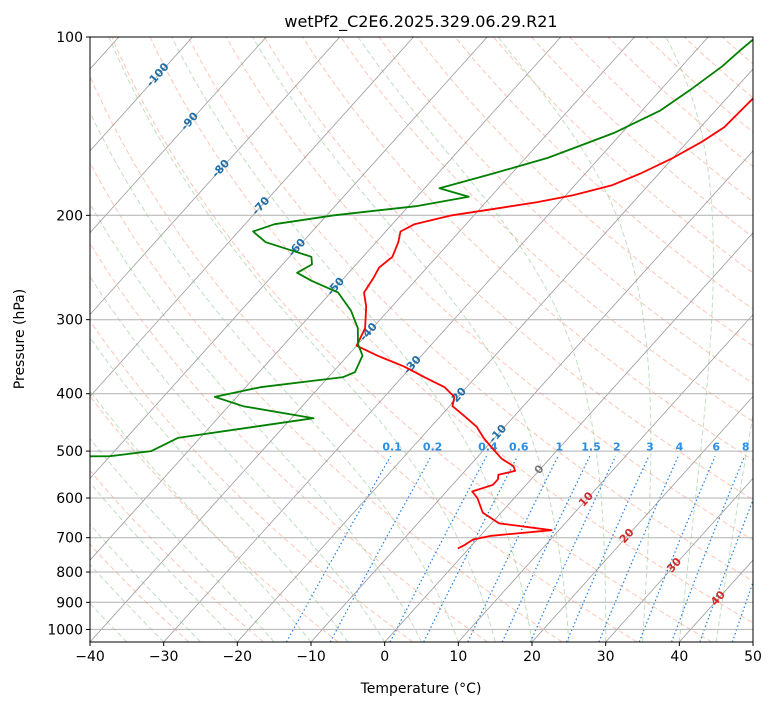 The image size is (775, 708). Describe the element at coordinates (384, 657) in the screenshot. I see `x-tick-label: 0` at that location.